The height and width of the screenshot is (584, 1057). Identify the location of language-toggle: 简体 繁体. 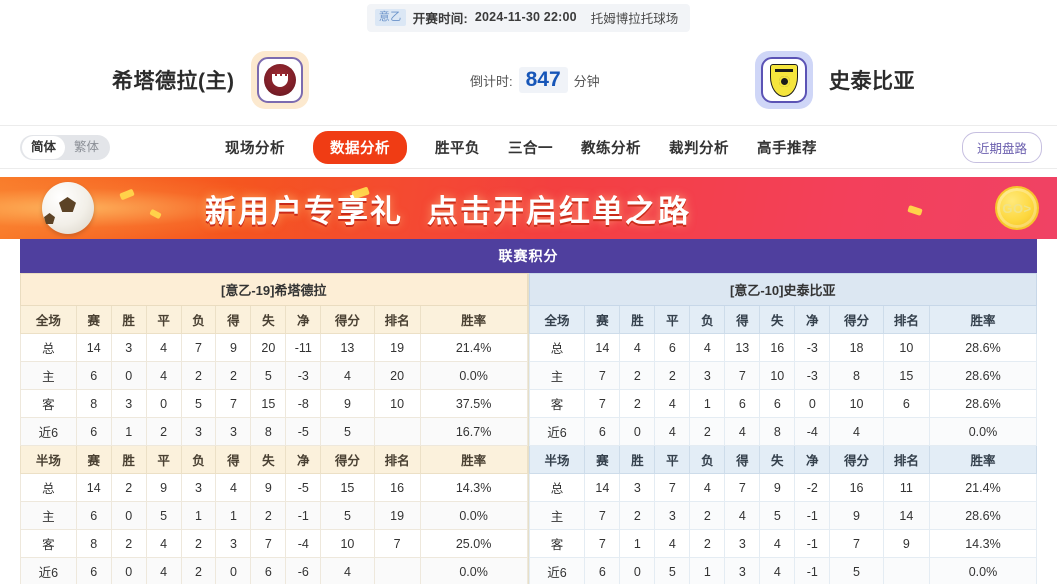
(65, 147).